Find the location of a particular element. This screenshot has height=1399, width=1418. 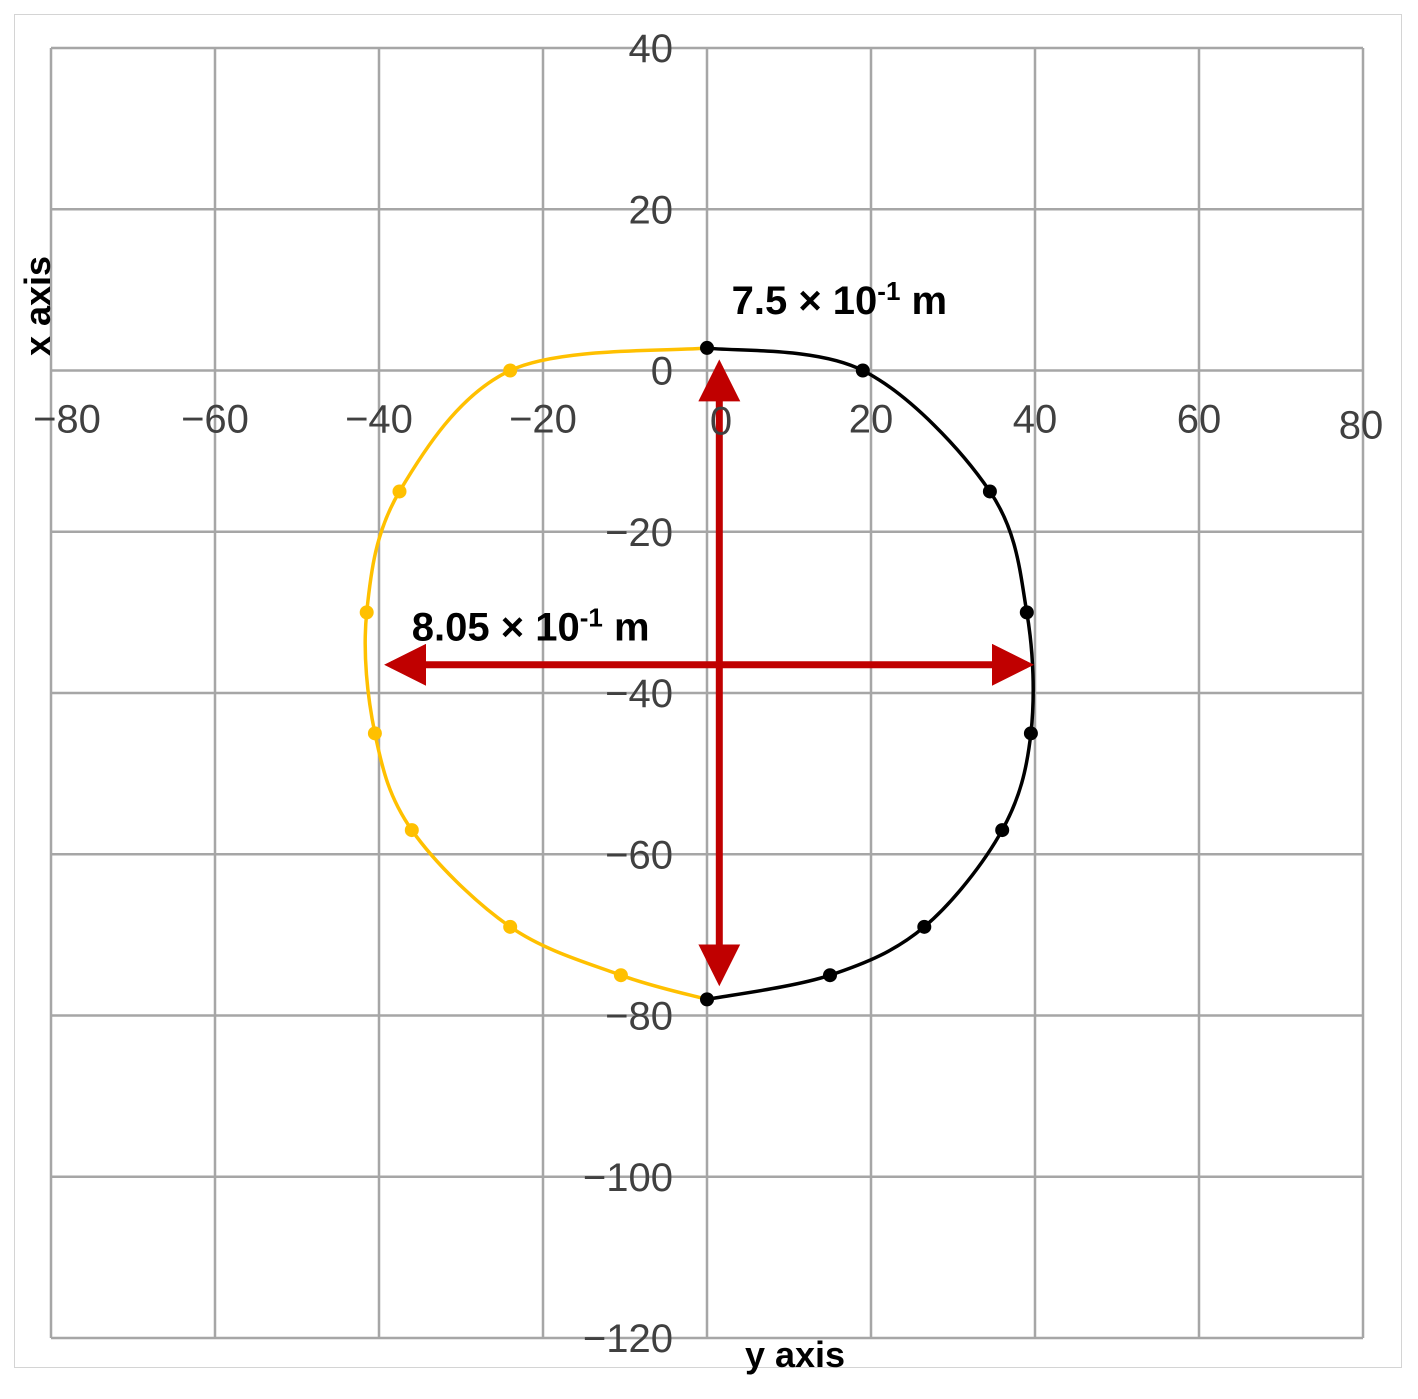

x-tick-label: 80 is located at coordinates (1361, 426).